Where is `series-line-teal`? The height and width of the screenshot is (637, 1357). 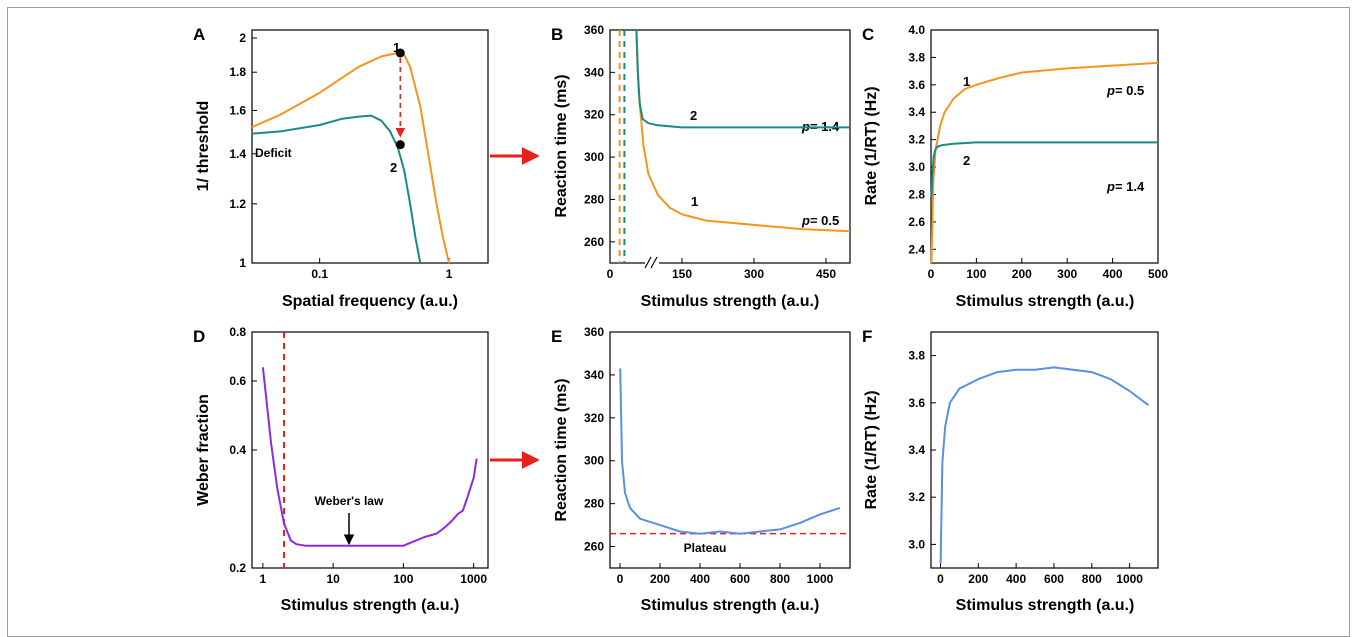
series-line-teal is located at coordinates (336, 189).